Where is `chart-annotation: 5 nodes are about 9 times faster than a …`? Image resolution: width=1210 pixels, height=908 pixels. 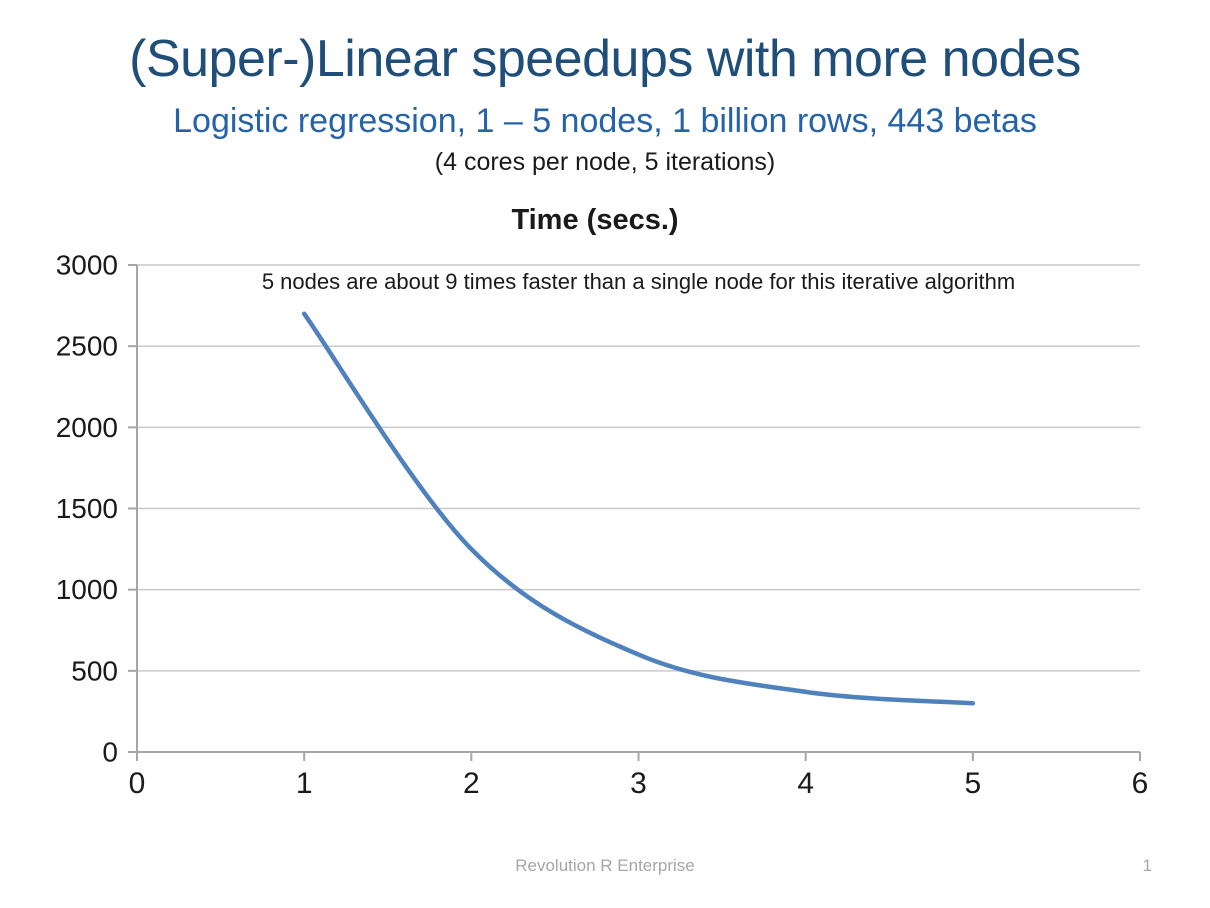 chart-annotation: 5 nodes are about 9 times faster than a … is located at coordinates (638, 281).